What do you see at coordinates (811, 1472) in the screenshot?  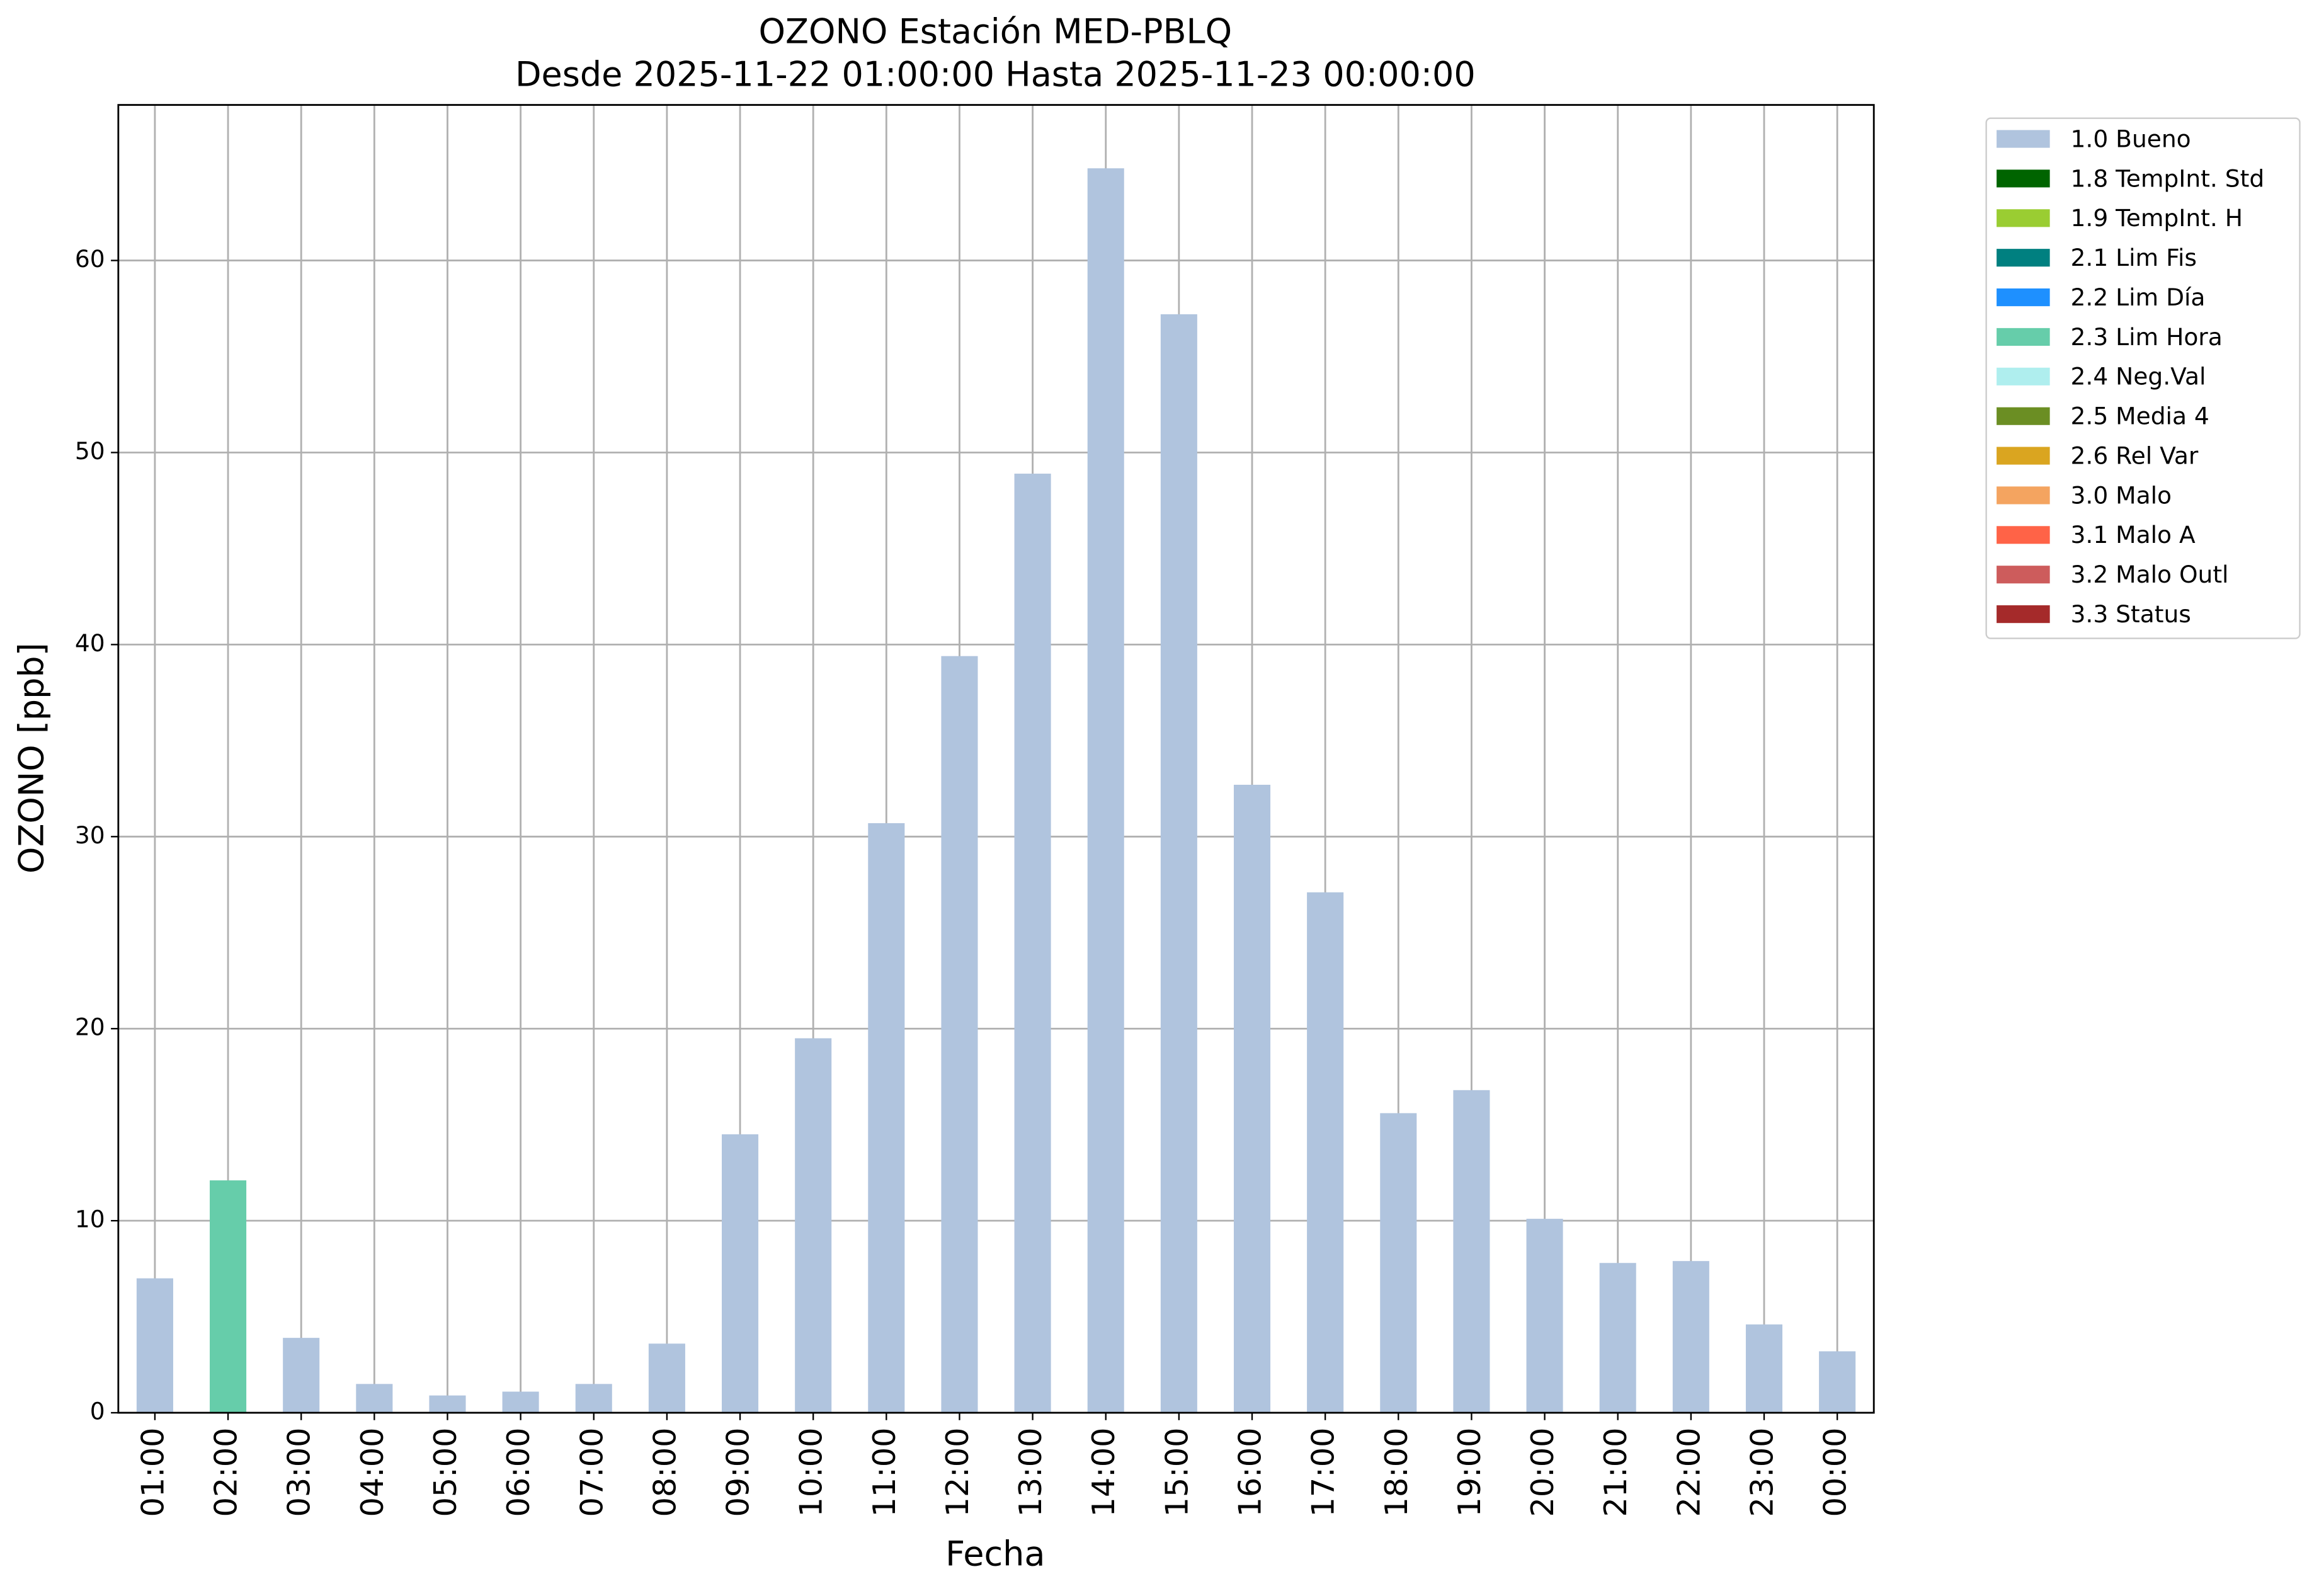 I see `x-tick-label: 10:00` at bounding box center [811, 1472].